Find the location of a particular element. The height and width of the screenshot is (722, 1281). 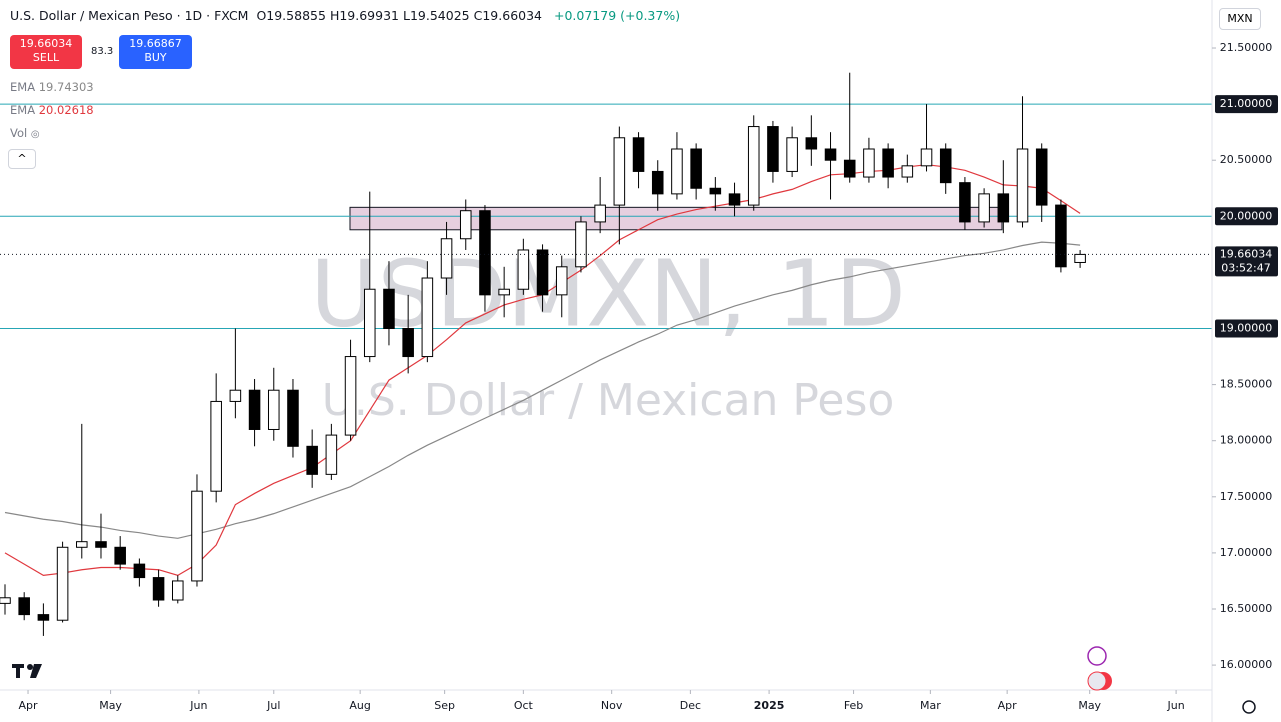

ohlc-key: O is located at coordinates (261, 15).